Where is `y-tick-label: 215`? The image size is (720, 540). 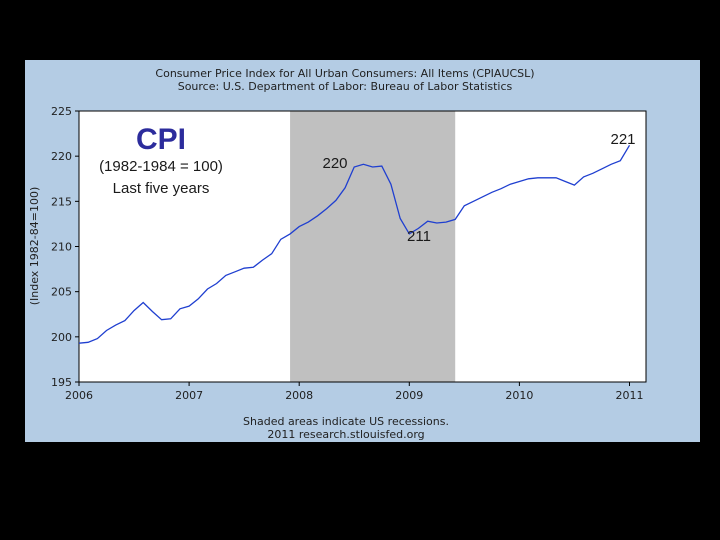 y-tick-label: 215 is located at coordinates (61, 201).